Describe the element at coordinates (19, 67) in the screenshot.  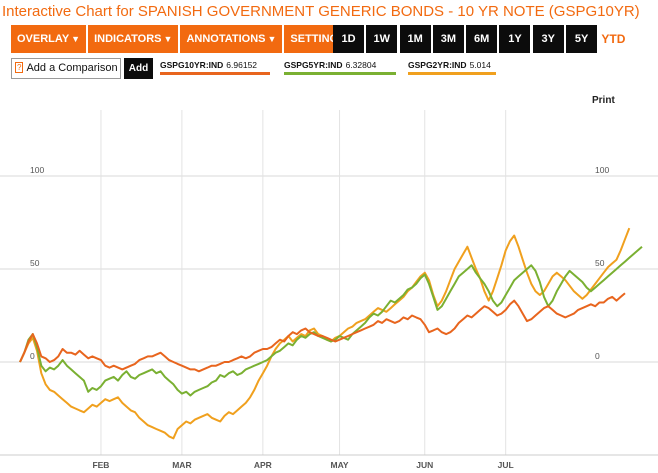
I see `help-icon: ?` at that location.